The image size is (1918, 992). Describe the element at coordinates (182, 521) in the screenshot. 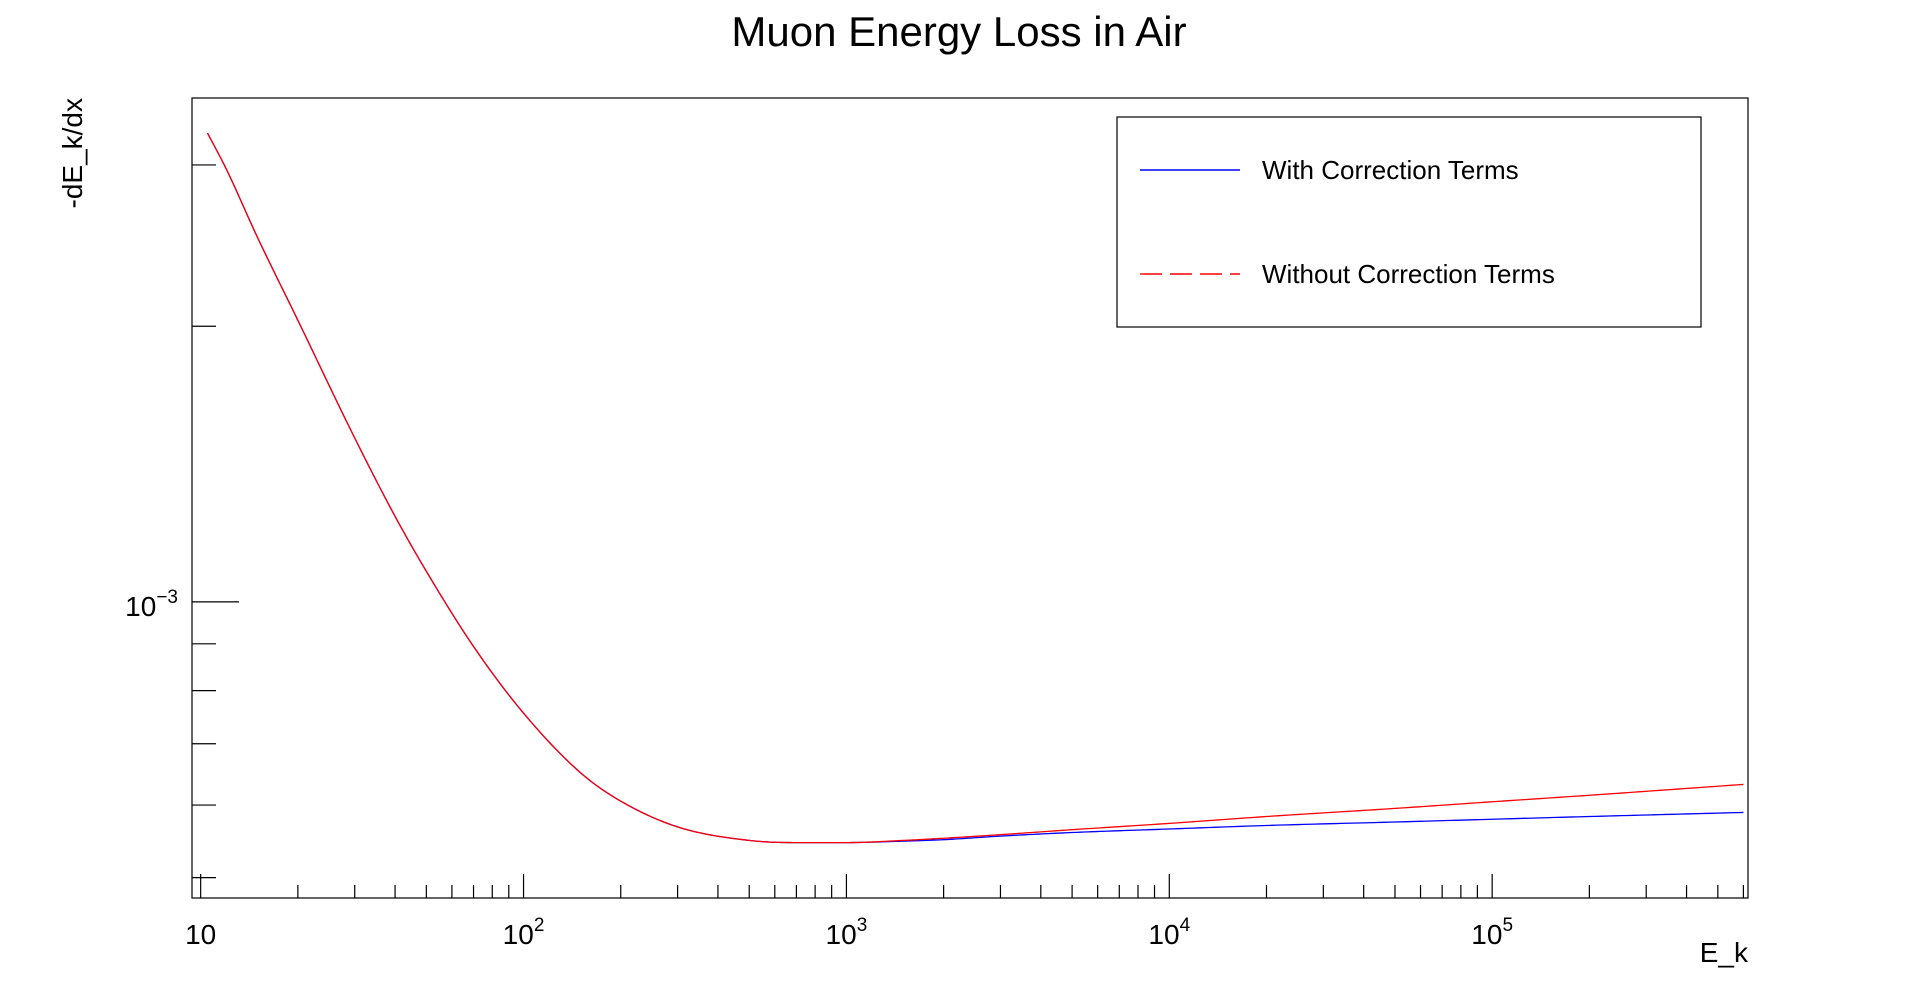

I see `y-axis-ticks: 10−3` at that location.